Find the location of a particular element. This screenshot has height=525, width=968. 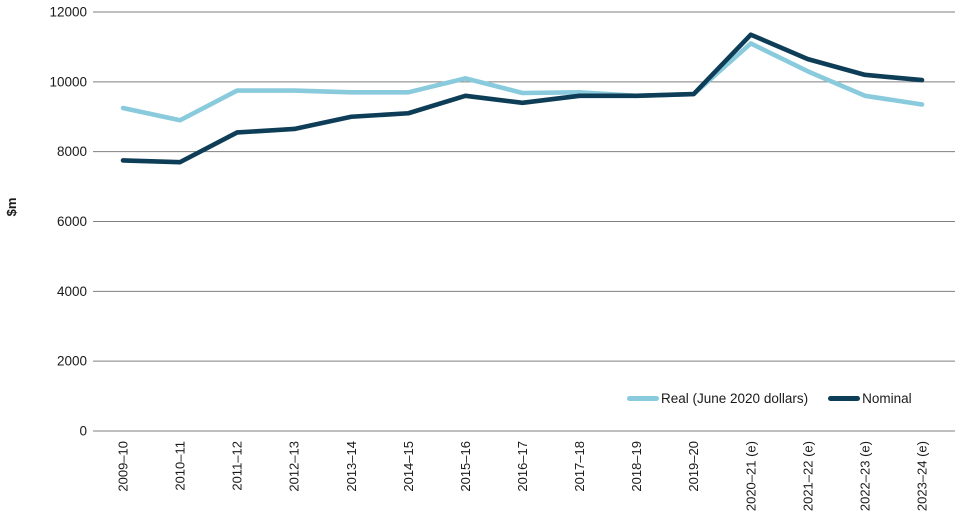

y-tick-label: 0 is located at coordinates (83, 431).